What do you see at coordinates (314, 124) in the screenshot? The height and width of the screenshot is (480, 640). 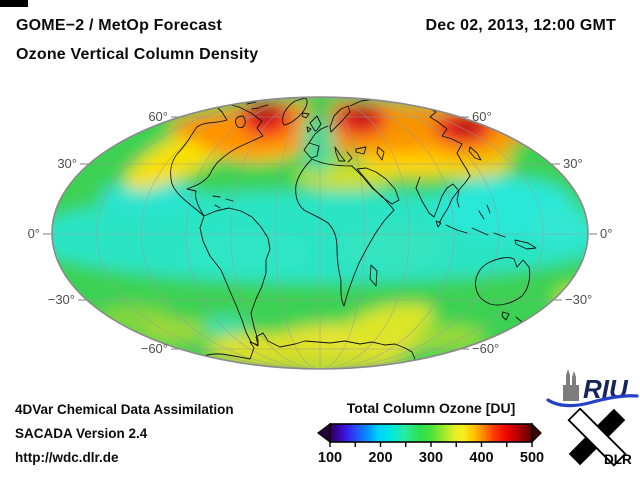 I see `coast-british-isles` at bounding box center [314, 124].